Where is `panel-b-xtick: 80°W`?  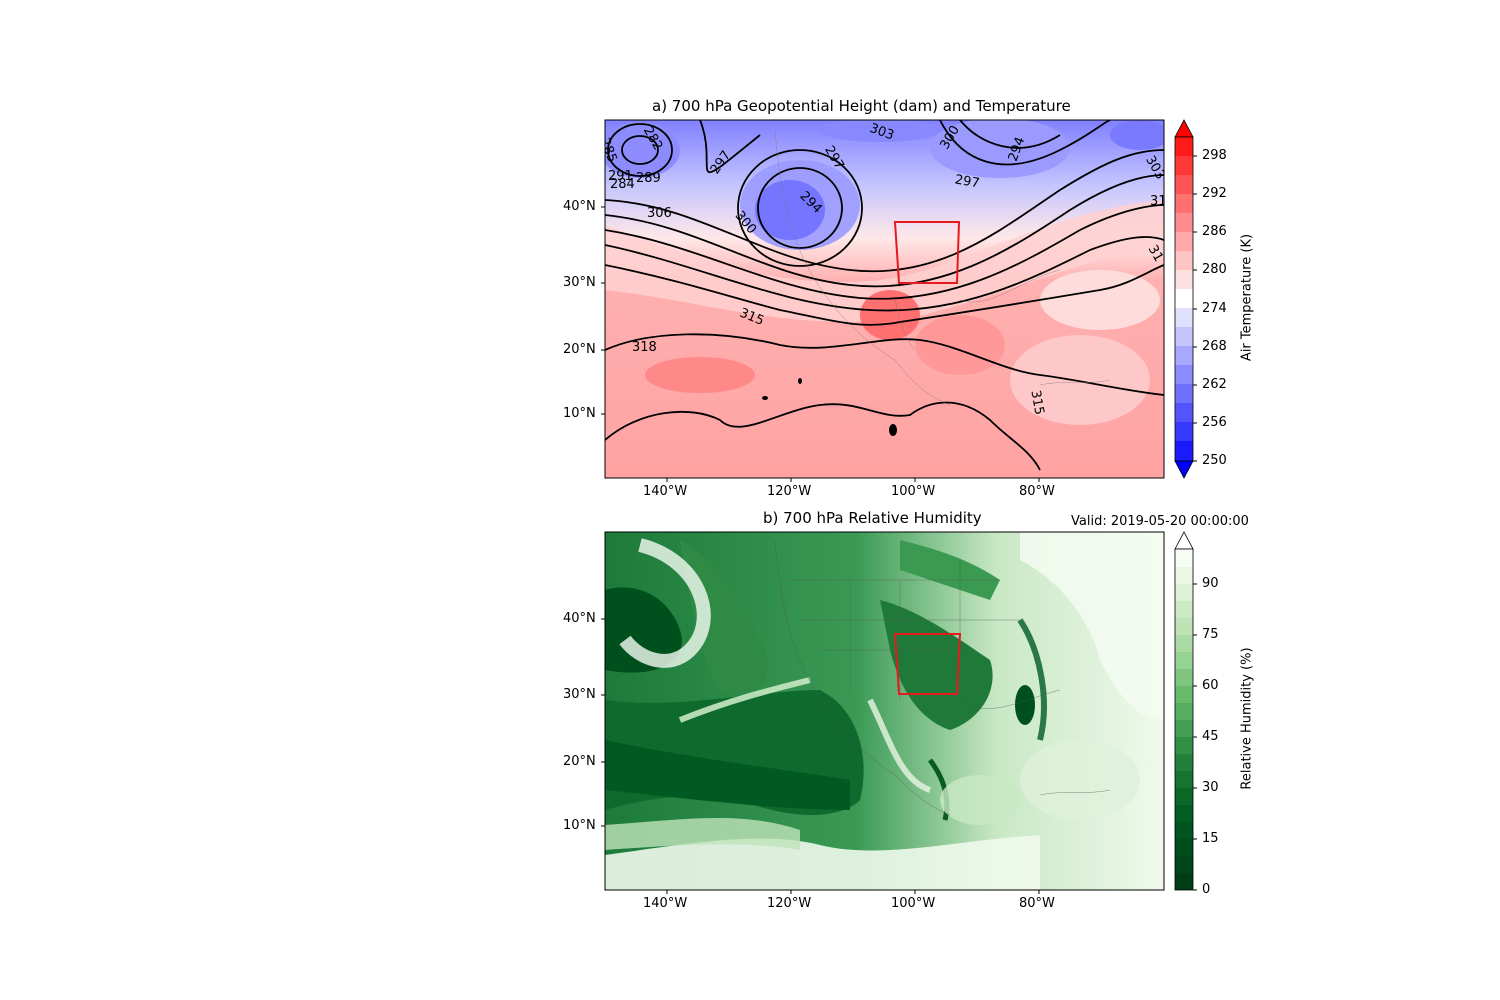 panel-b-xtick: 80°W is located at coordinates (1037, 903).